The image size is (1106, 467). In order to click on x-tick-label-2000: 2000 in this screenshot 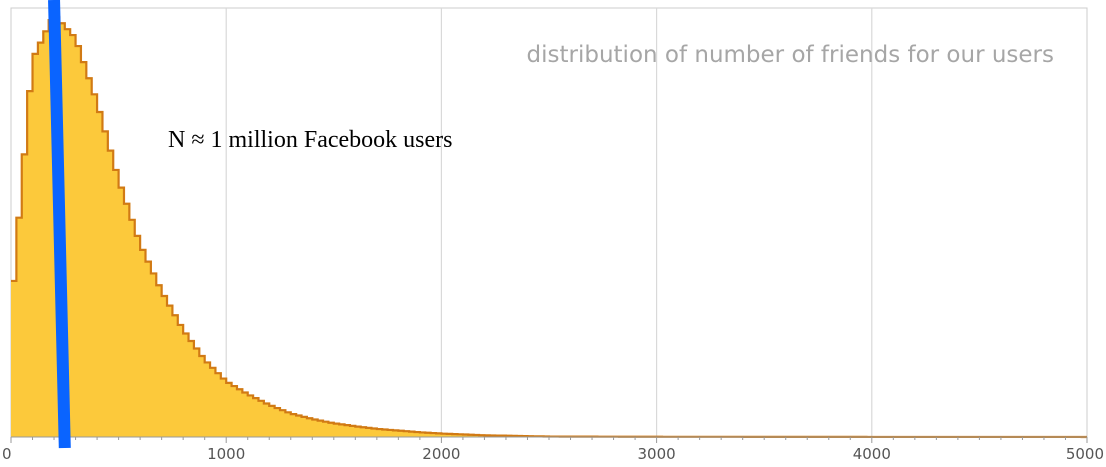, I will do `click(441, 454)`.